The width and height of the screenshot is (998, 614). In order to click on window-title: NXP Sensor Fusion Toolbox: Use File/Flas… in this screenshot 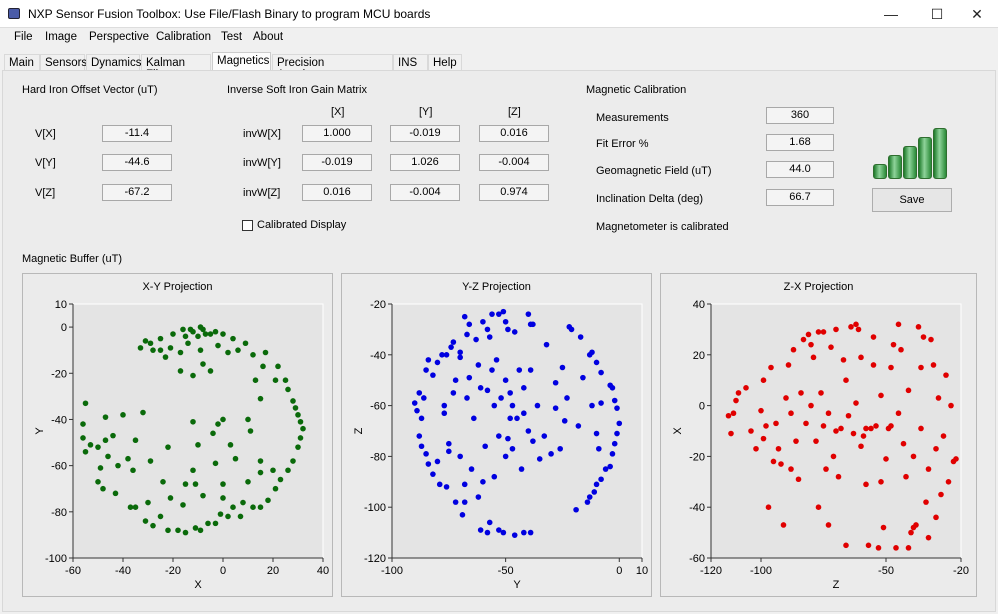, I will do `click(229, 14)`.